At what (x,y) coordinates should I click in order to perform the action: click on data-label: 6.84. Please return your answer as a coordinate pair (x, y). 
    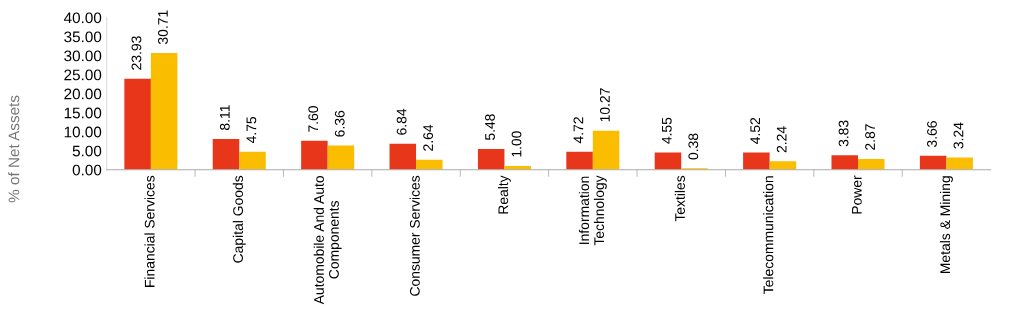
    Looking at the image, I should click on (401, 121).